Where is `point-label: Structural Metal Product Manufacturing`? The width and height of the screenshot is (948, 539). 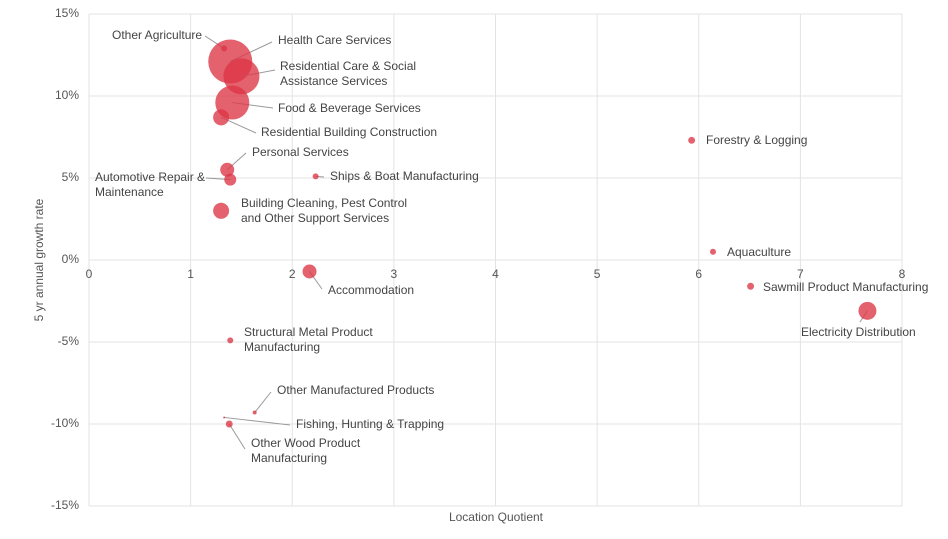 point-label: Structural Metal Product Manufacturing is located at coordinates (308, 339).